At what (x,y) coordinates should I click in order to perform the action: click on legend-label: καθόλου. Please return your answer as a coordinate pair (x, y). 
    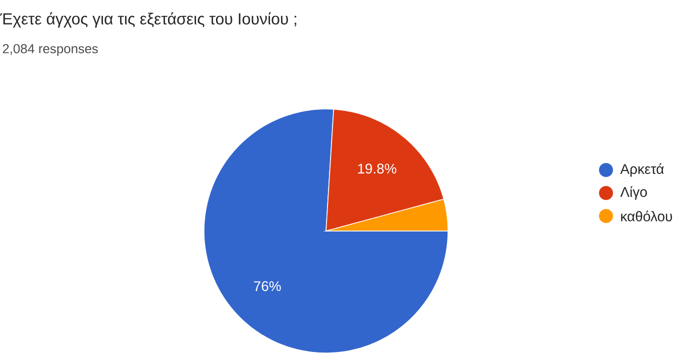
    Looking at the image, I should click on (646, 216).